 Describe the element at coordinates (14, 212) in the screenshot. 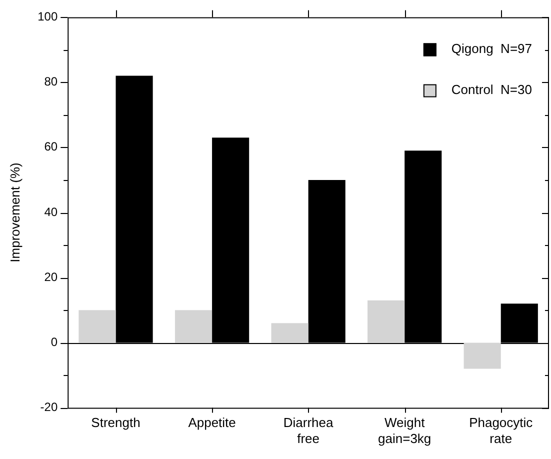

I see `y-axis-title: Improvement (%)` at that location.